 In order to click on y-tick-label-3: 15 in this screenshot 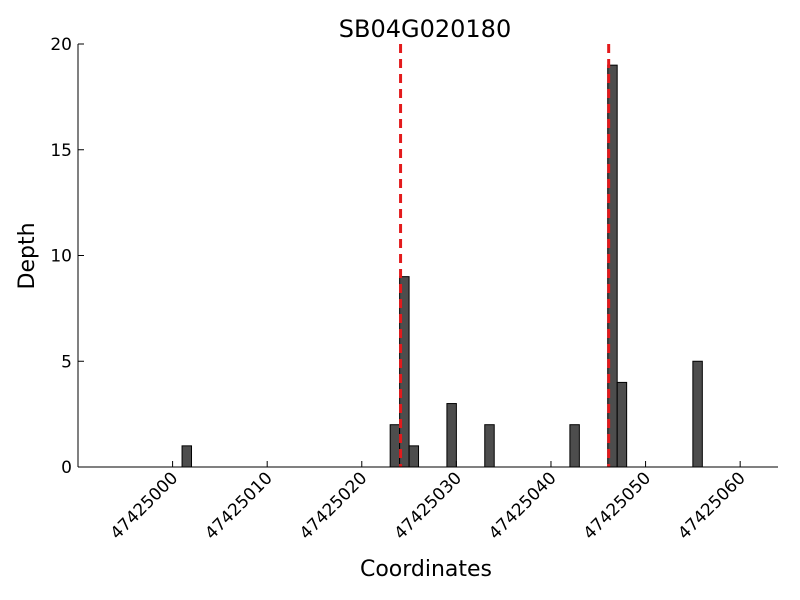, I will do `click(61, 151)`.